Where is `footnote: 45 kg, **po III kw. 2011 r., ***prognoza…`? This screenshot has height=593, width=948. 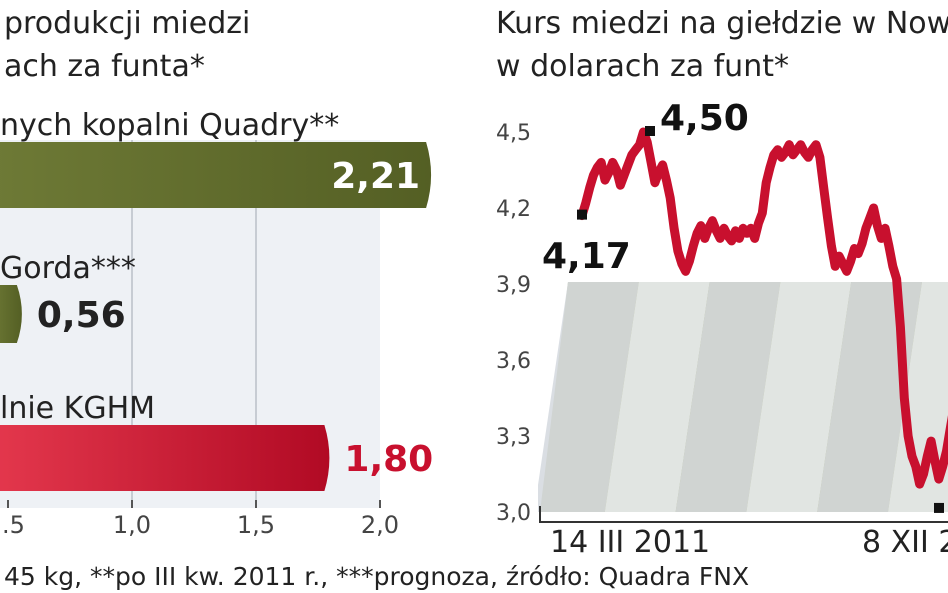 footnote: 45 kg, **po III kw. 2011 r., ***prognoza… is located at coordinates (376, 576).